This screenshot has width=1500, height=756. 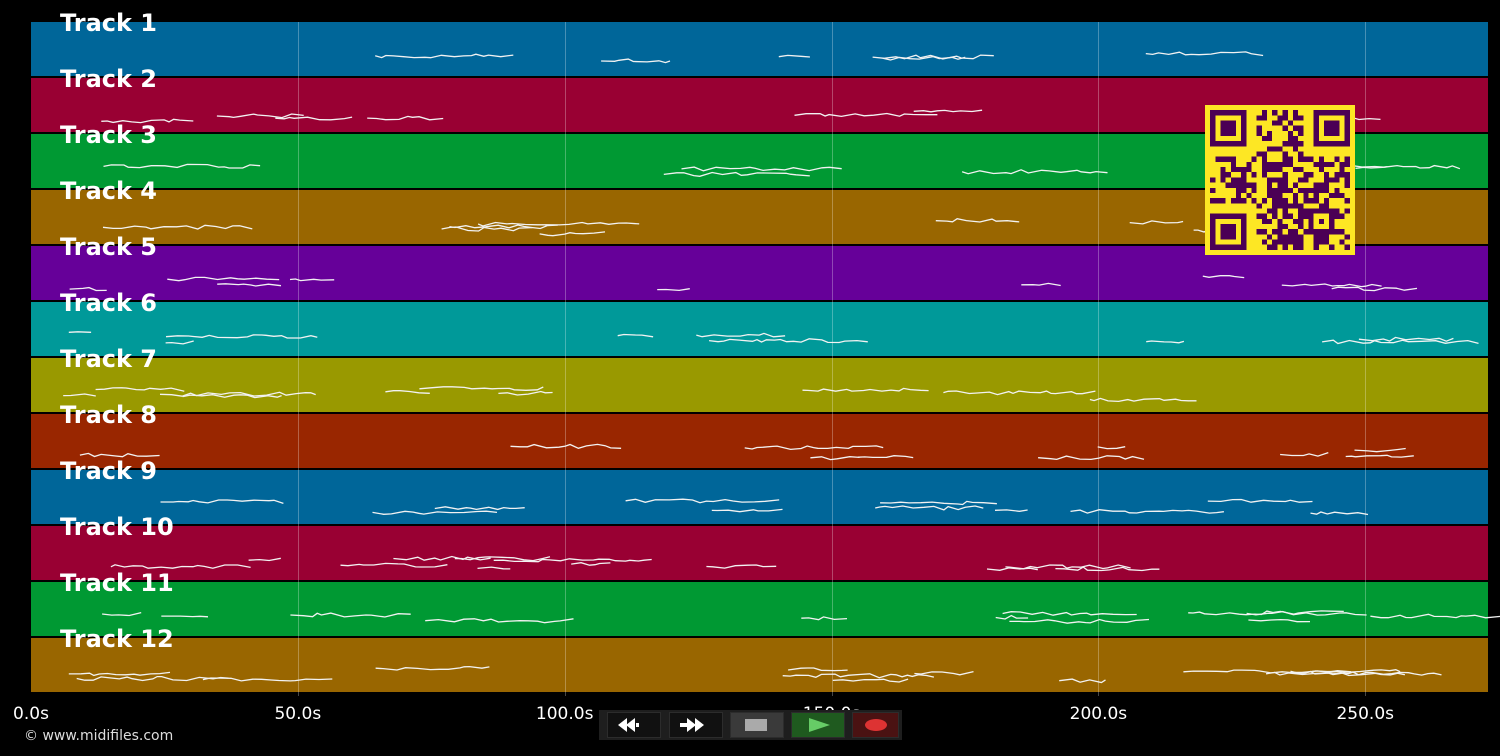 What do you see at coordinates (759, 380) in the screenshot?
I see `track-row: Track 7` at bounding box center [759, 380].